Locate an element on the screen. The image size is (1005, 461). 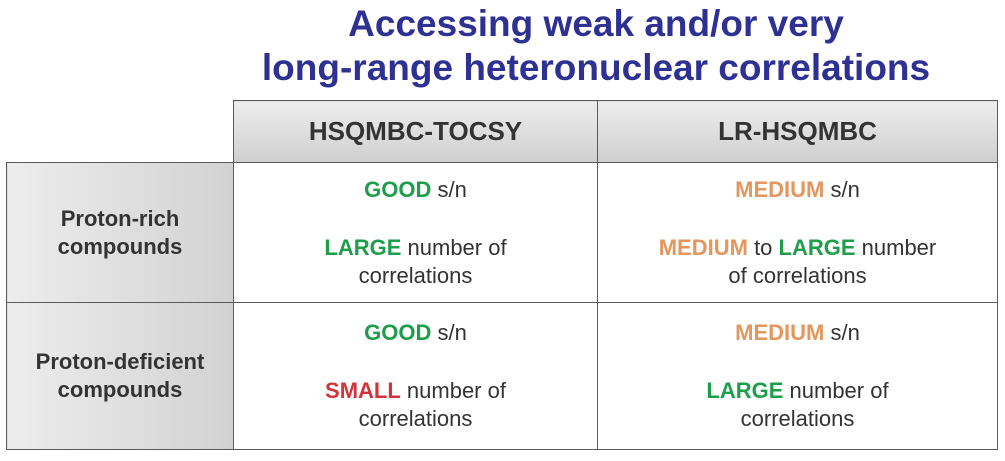
title-line-1: Accessing weak and/or very is located at coordinates (596, 23).